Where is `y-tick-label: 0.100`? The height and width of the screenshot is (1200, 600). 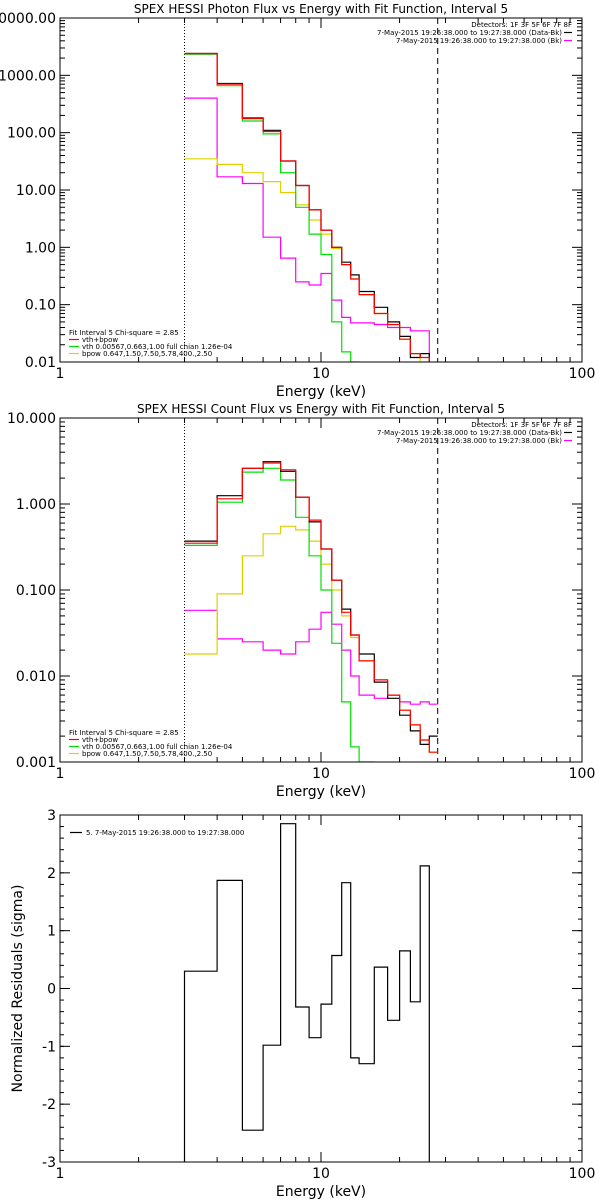 y-tick-label: 0.100 is located at coordinates (36, 591).